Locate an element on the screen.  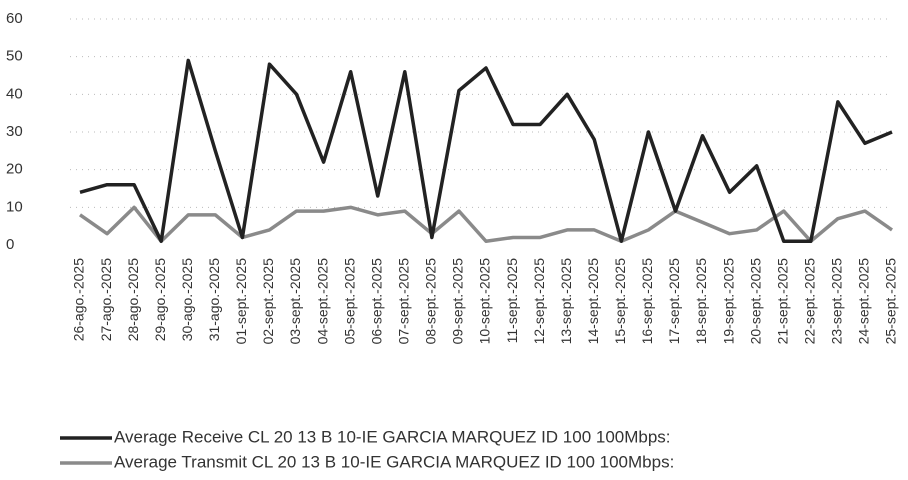
x-tick-label: 25-sept.-2025 is located at coordinates (891, 301).